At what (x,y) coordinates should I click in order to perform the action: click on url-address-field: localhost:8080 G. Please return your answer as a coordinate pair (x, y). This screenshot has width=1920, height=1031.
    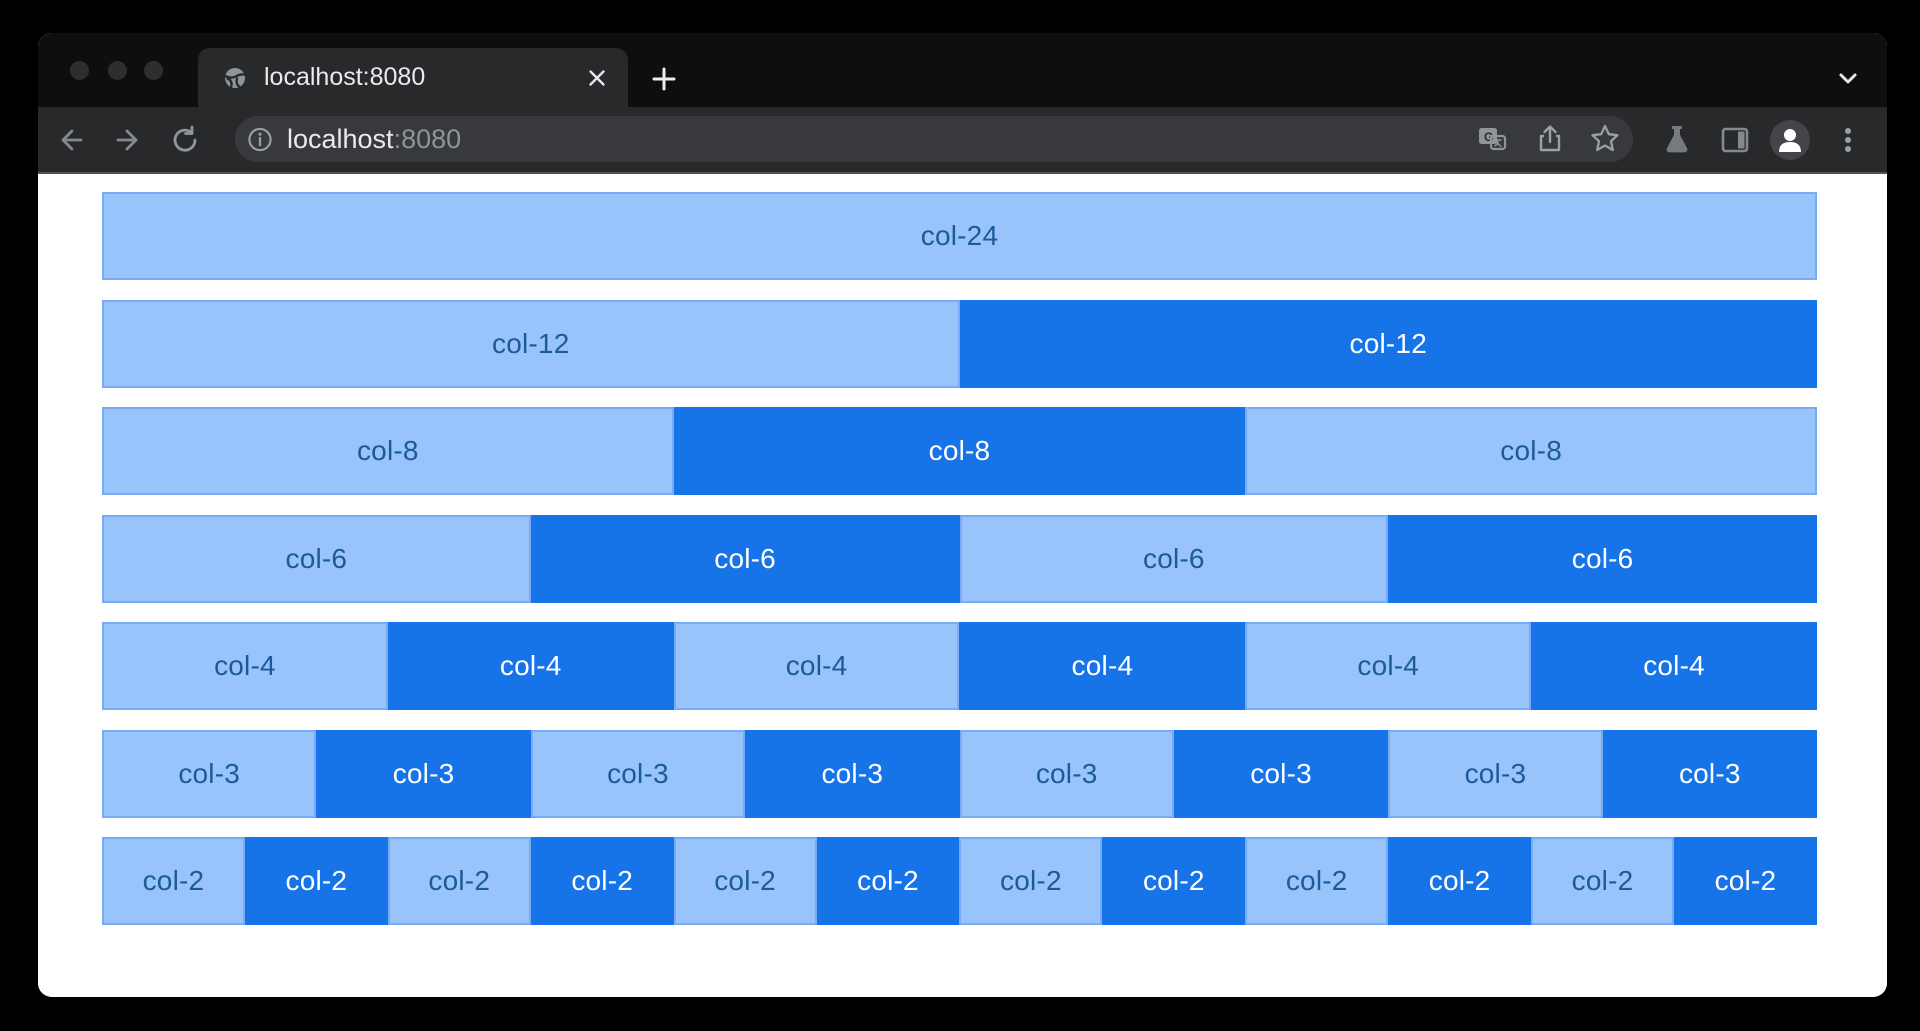
    Looking at the image, I should click on (934, 139).